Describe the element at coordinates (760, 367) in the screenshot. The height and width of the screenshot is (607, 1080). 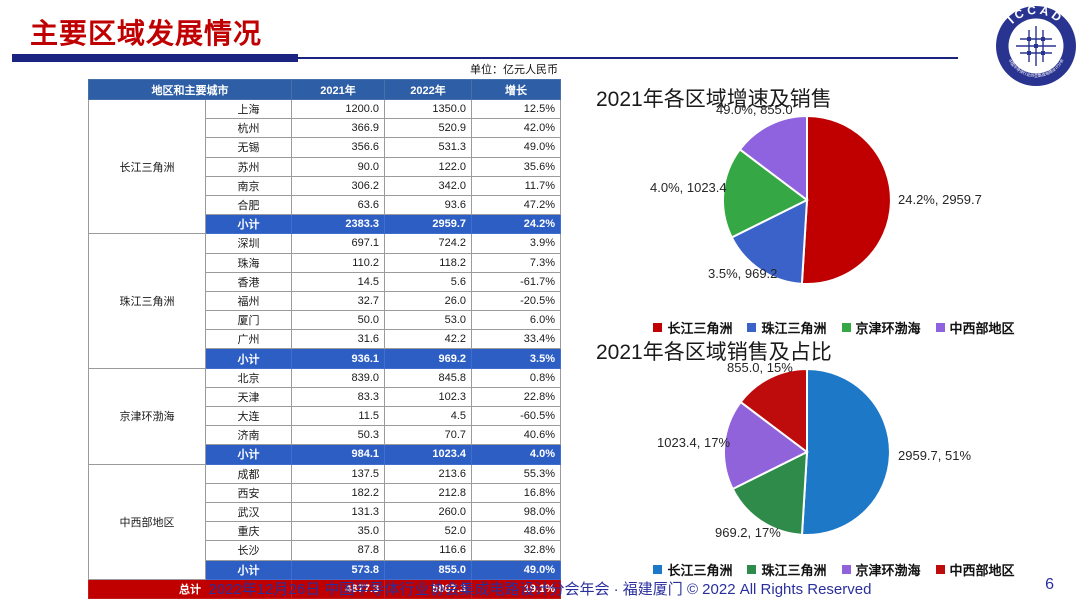
I see `pie-label: 855.0, 15%` at that location.